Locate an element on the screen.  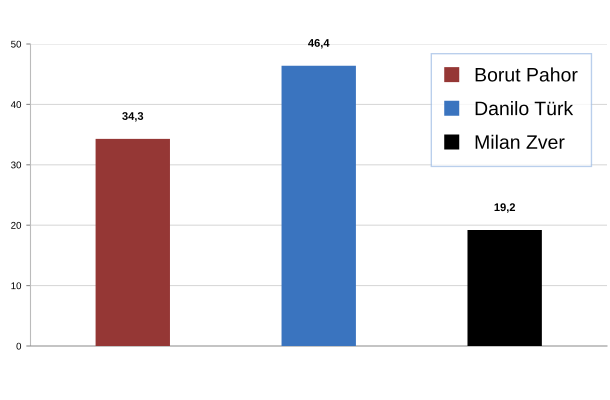
data-label: 19,2 is located at coordinates (505, 208).